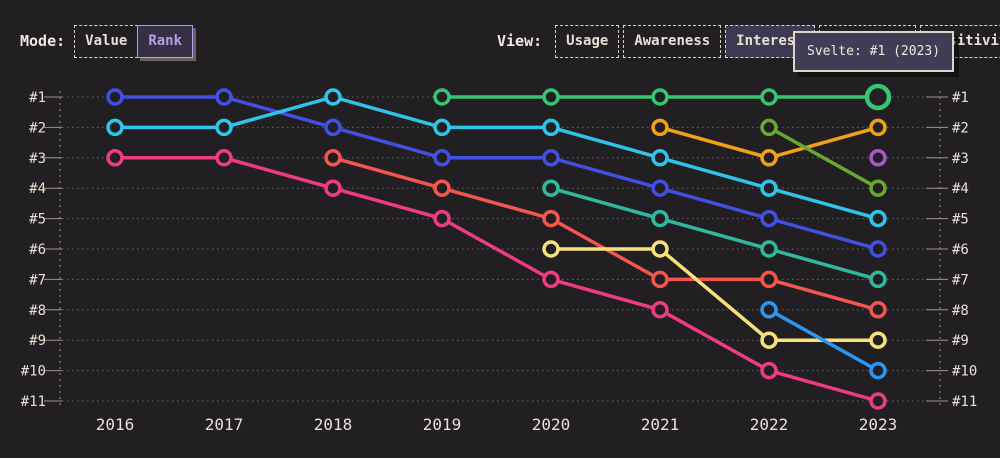 Image resolution: width=1000 pixels, height=458 pixels. Describe the element at coordinates (660, 218) in the screenshot. I see `series-point-teal-2021` at that location.